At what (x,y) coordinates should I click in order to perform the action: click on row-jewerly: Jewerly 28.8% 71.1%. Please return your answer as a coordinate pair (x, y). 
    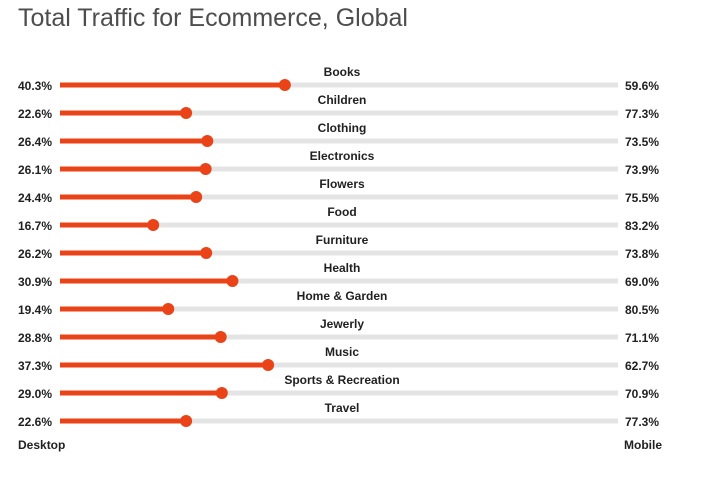
    Looking at the image, I should click on (338, 331).